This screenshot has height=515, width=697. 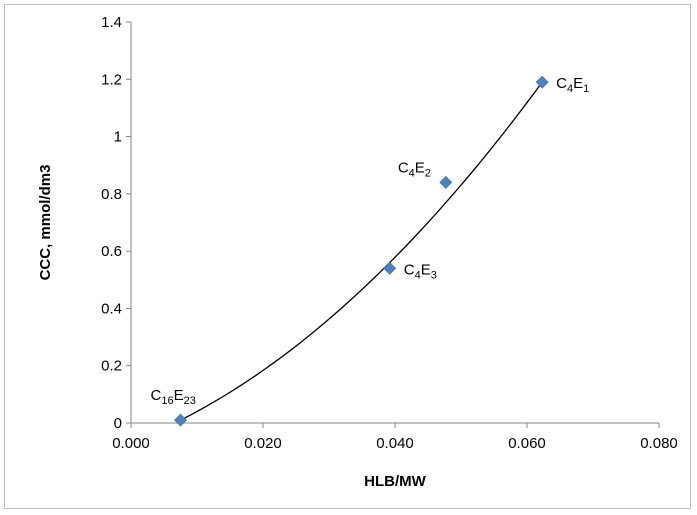 What do you see at coordinates (118, 137) in the screenshot?
I see `y-tick-label: 1` at bounding box center [118, 137].